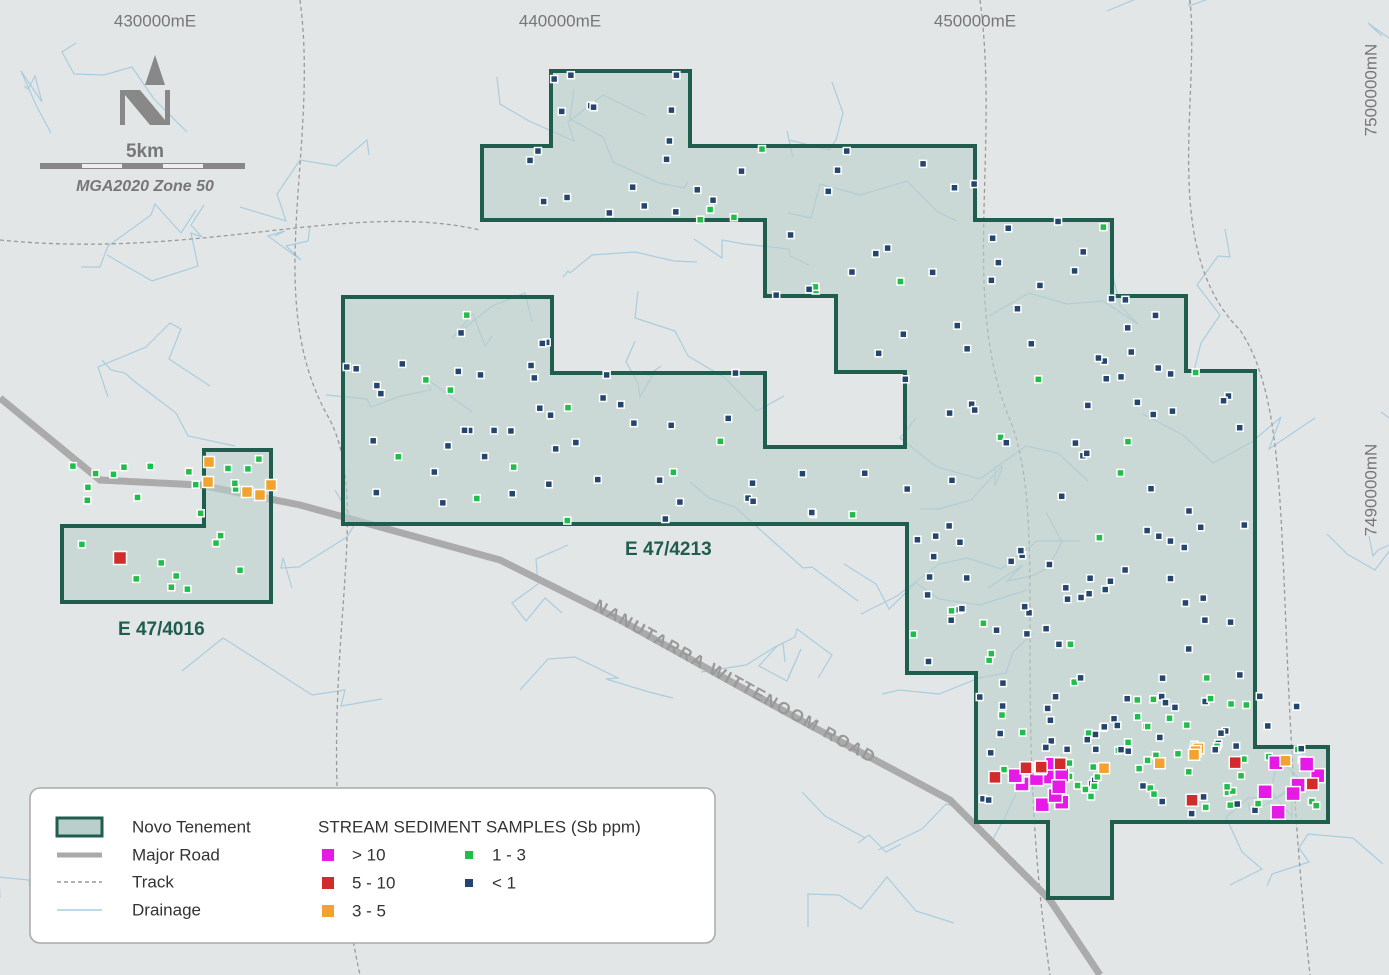 The image size is (1389, 975). I want to click on scale-distance: 5km, so click(145, 151).